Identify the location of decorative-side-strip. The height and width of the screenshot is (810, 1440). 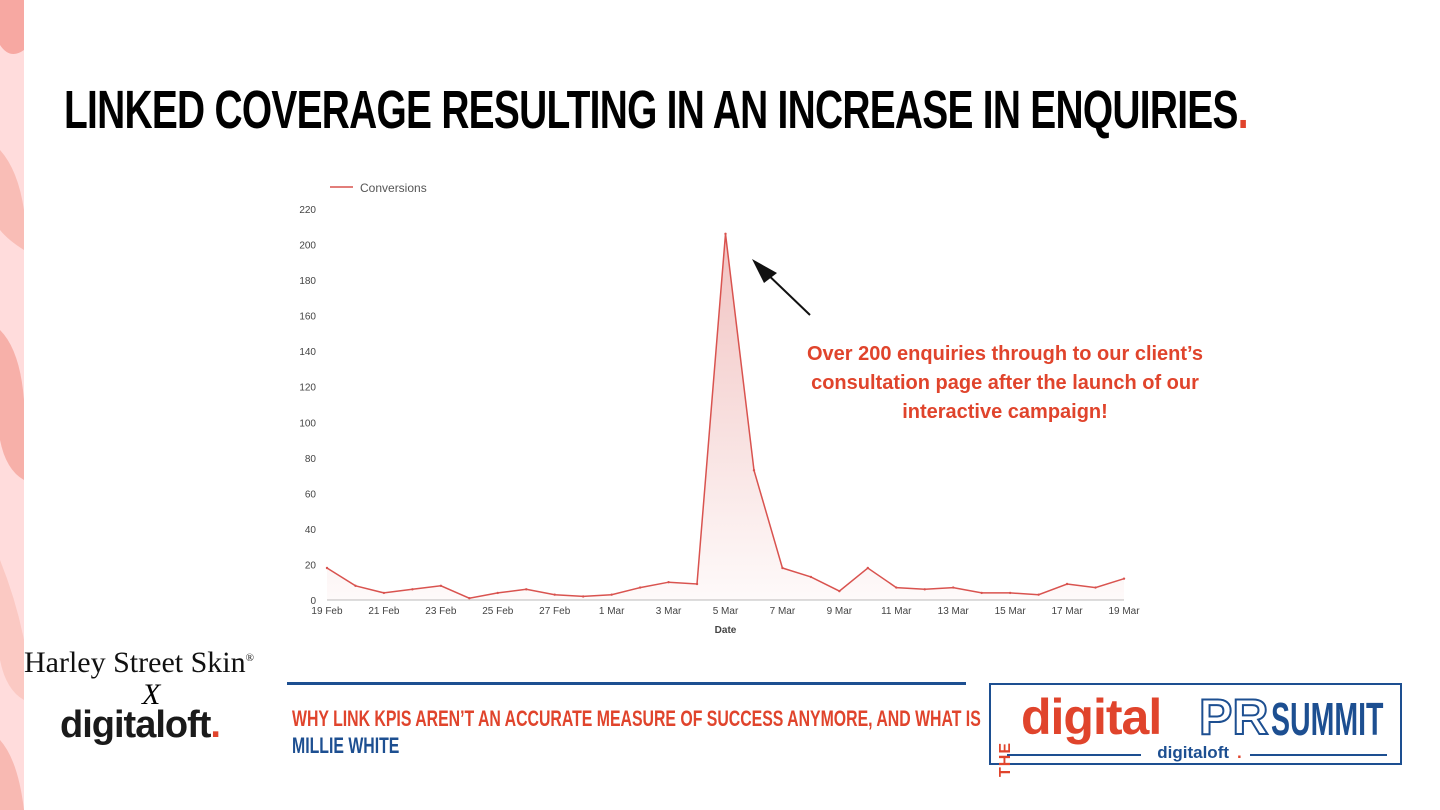
(12, 405).